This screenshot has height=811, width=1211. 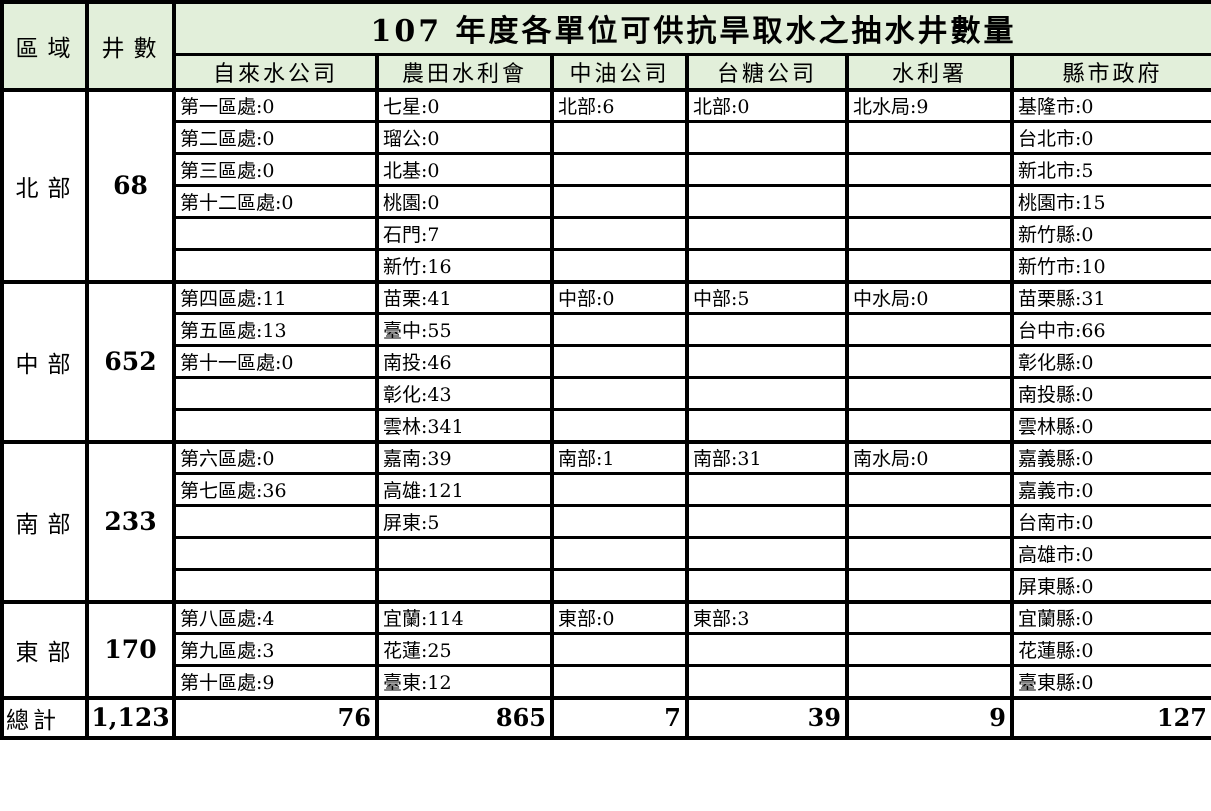 I want to click on table-row: 第十一區處:0 南投:46 彰化縣:0, so click(x=606, y=361).